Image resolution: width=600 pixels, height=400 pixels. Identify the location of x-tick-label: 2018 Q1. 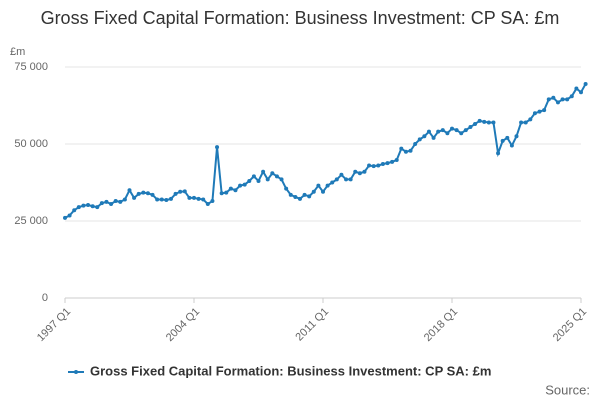
(441, 325).